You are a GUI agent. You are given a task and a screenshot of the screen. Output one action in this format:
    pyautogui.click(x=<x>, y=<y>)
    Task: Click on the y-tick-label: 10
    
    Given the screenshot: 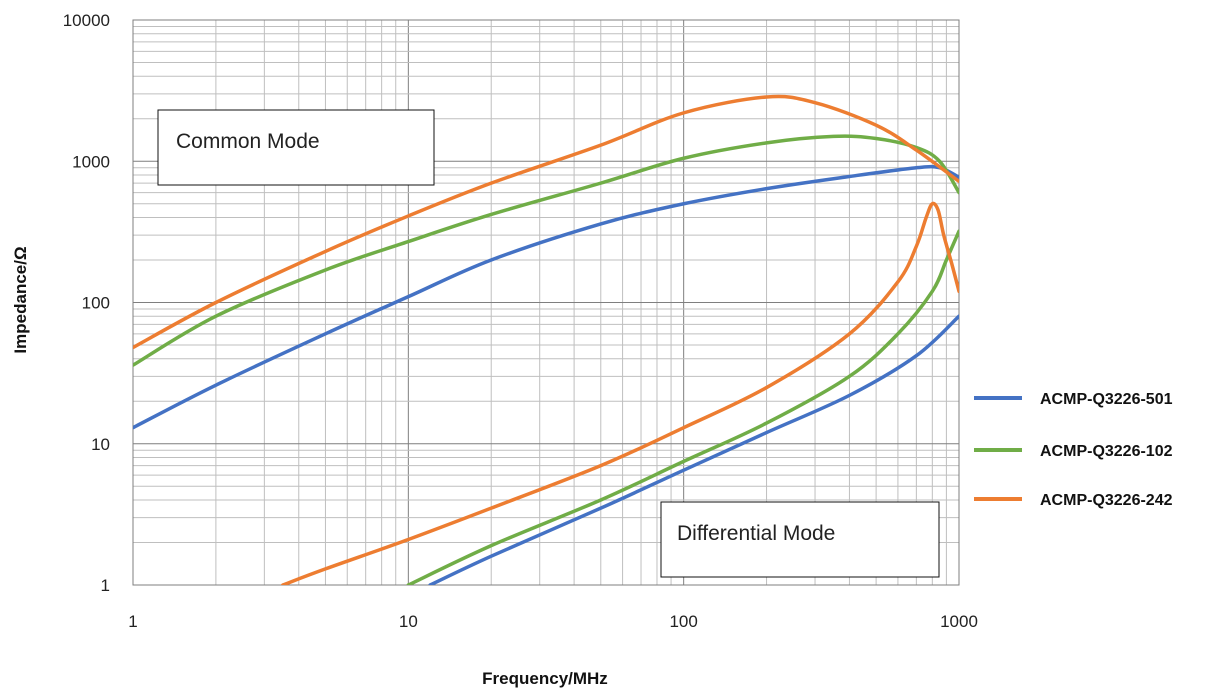 What is the action you would take?
    pyautogui.click(x=100, y=444)
    